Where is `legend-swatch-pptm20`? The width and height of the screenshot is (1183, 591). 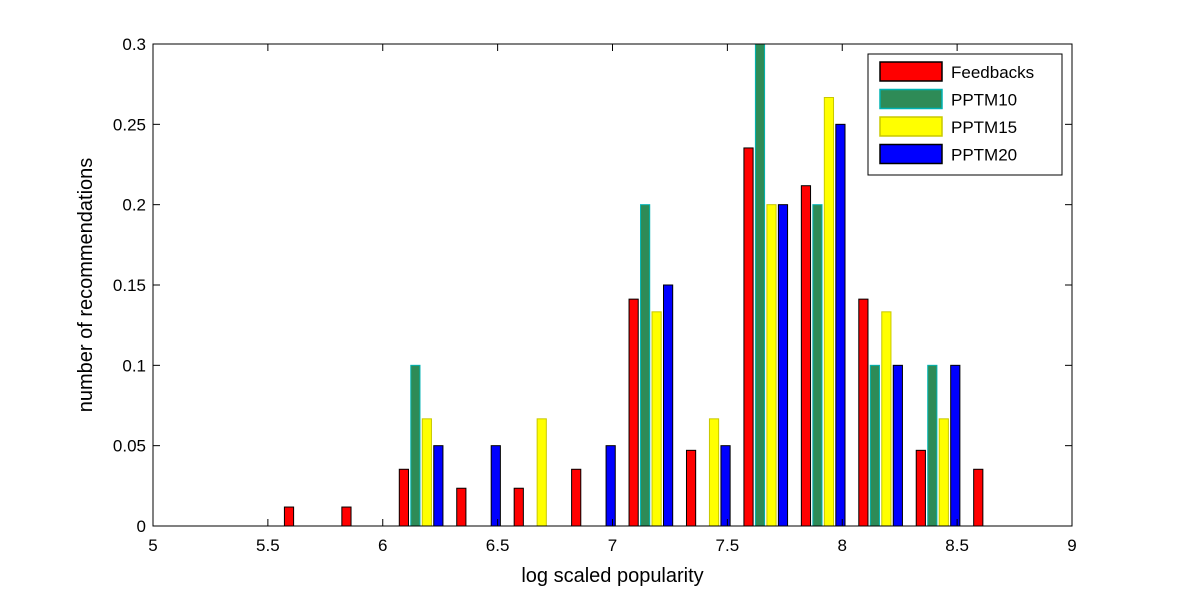
legend-swatch-pptm20 is located at coordinates (911, 154).